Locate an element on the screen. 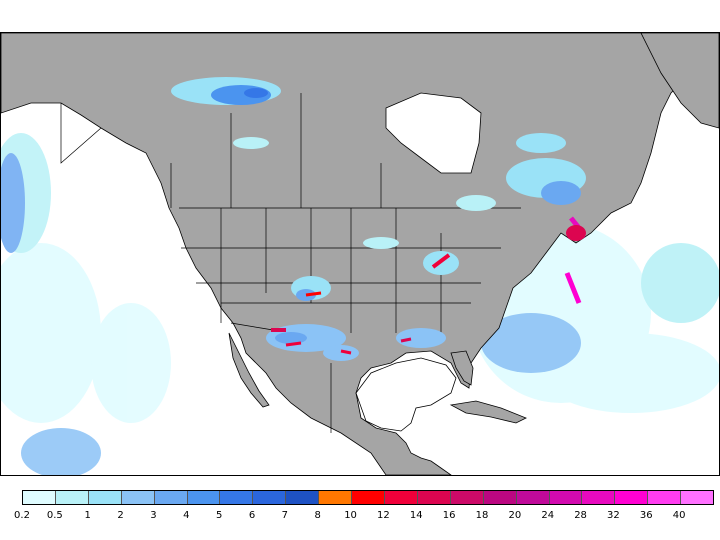  colorbar-tick-label: 16 is located at coordinates (449, 515).